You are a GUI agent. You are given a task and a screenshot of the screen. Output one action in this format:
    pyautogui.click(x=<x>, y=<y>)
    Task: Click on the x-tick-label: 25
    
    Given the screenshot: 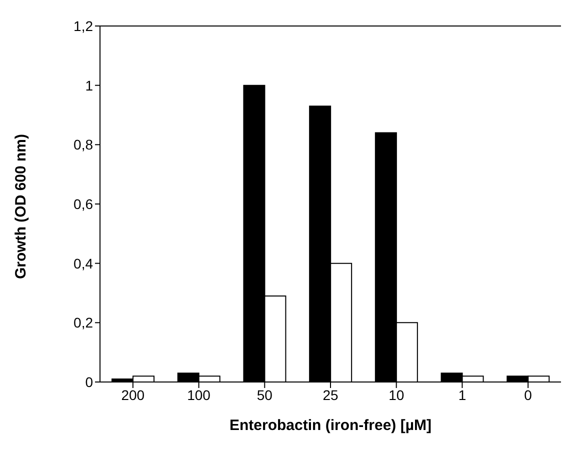 What is the action you would take?
    pyautogui.click(x=330, y=394)
    